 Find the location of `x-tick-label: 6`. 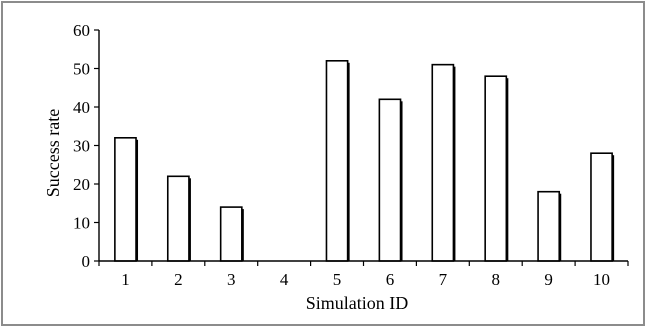

x-tick-label: 6 is located at coordinates (390, 279).